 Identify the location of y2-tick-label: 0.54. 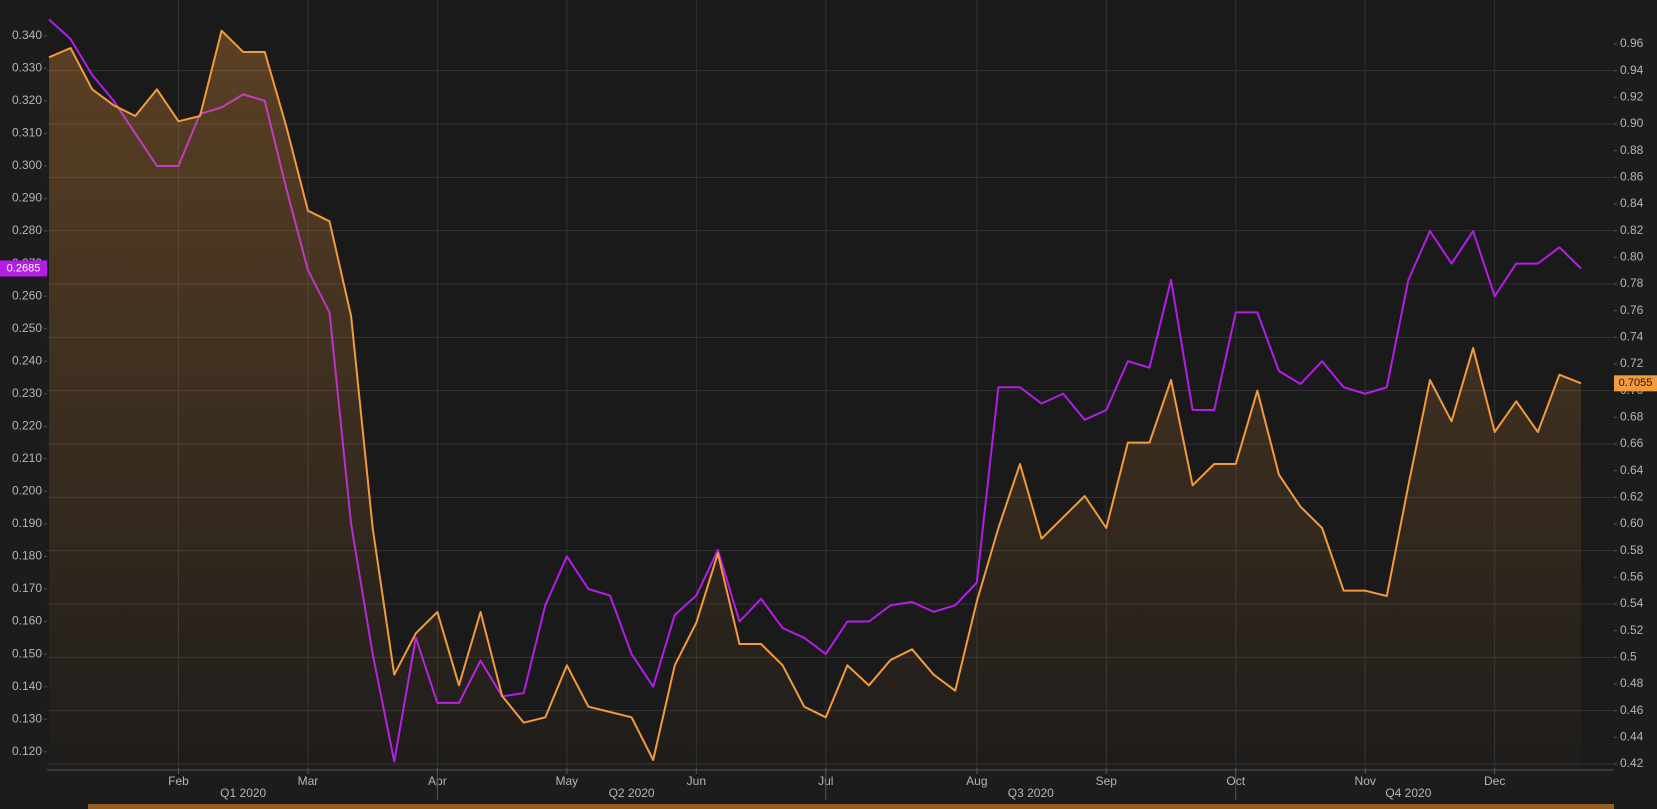
(1632, 603).